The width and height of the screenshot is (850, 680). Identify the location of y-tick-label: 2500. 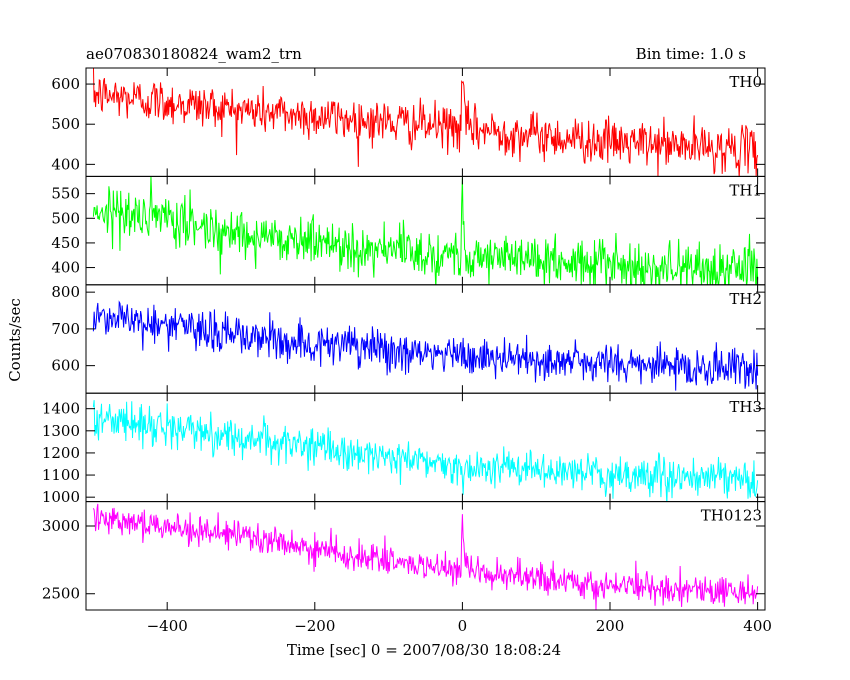
(61, 594).